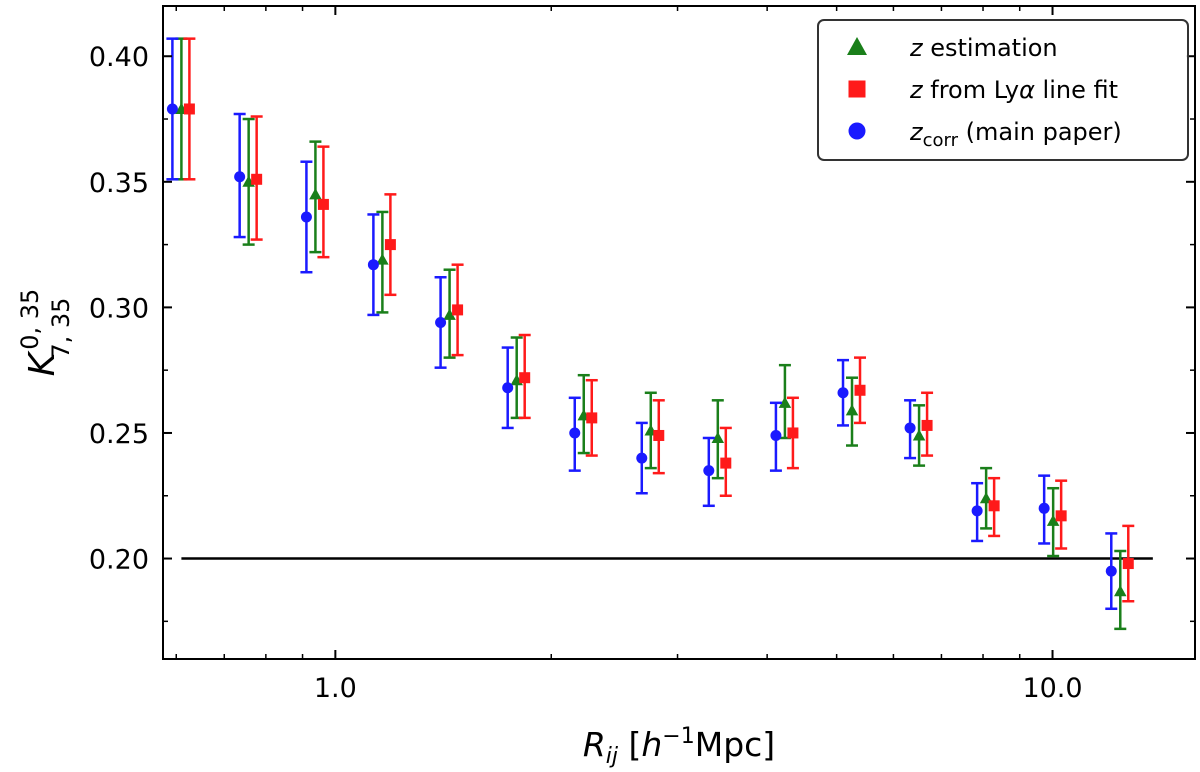 This screenshot has width=1200, height=772. Describe the element at coordinates (119, 57) in the screenshot. I see `y-tick-label: 0.40` at that location.